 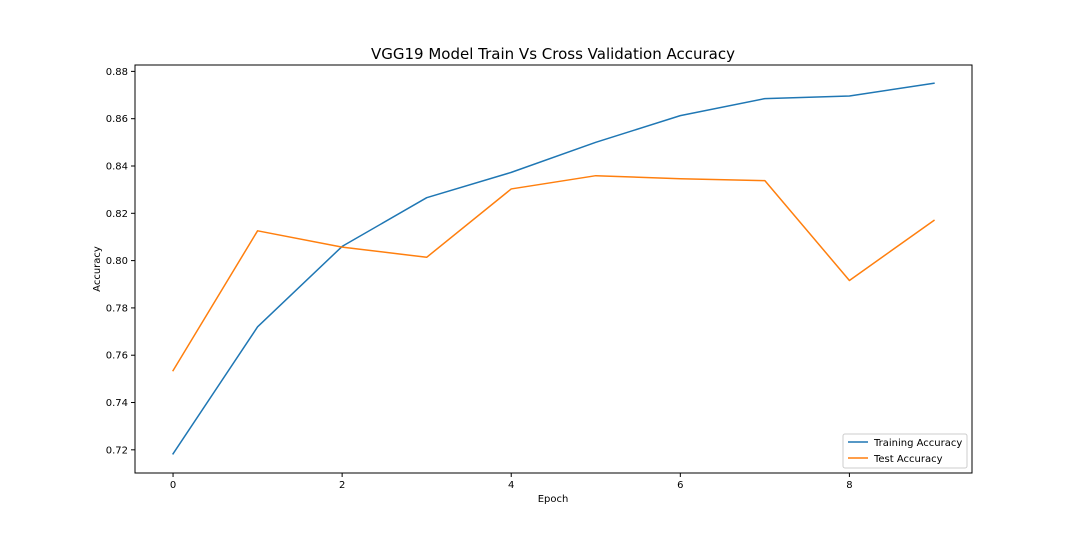 I want to click on x-axis: 0 2 4 6 8, so click(x=511, y=482).